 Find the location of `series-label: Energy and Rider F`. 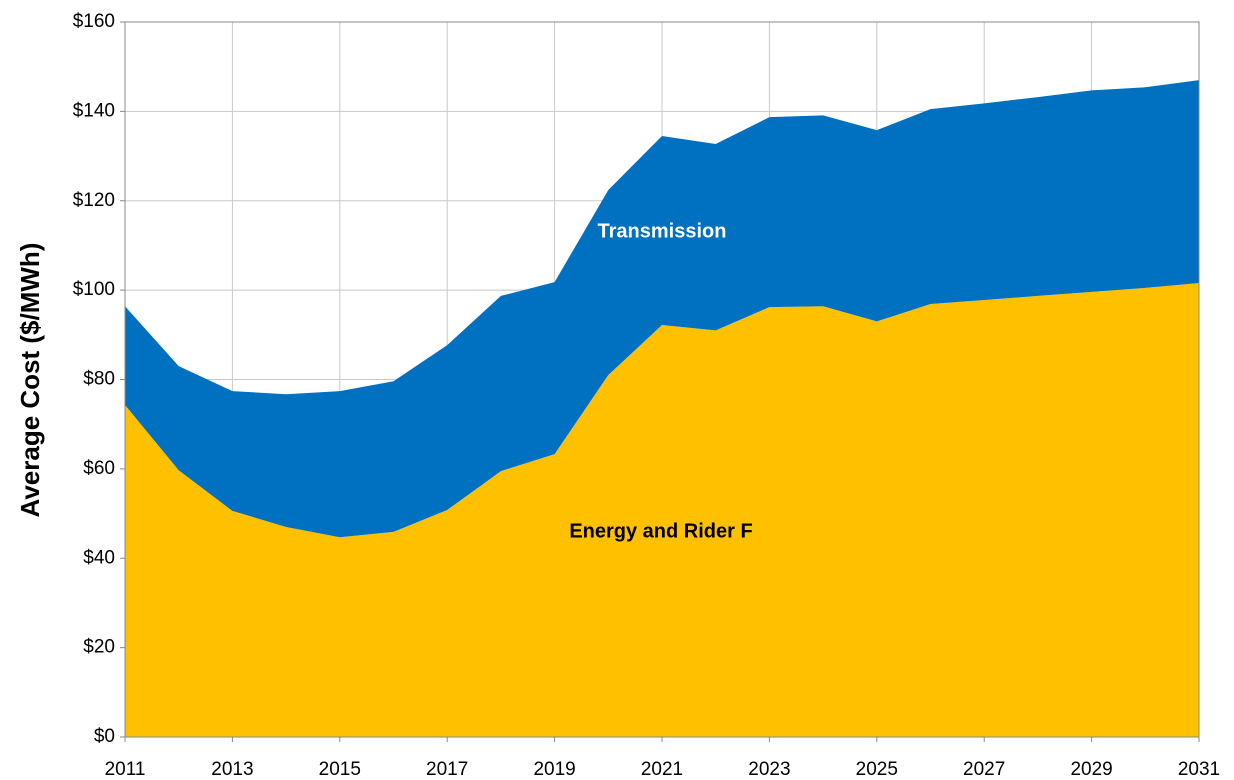

series-label: Energy and Rider F is located at coordinates (660, 531).